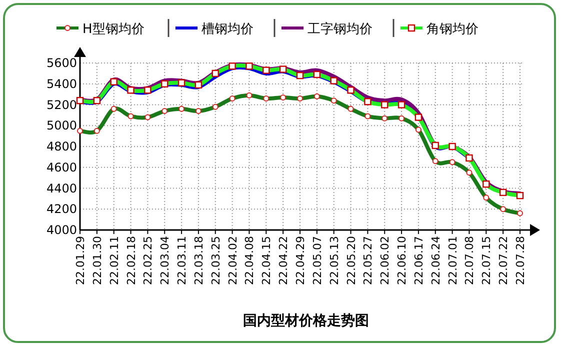 The image size is (563, 350). I want to click on x-tick-label: 22.07.08, so click(469, 260).